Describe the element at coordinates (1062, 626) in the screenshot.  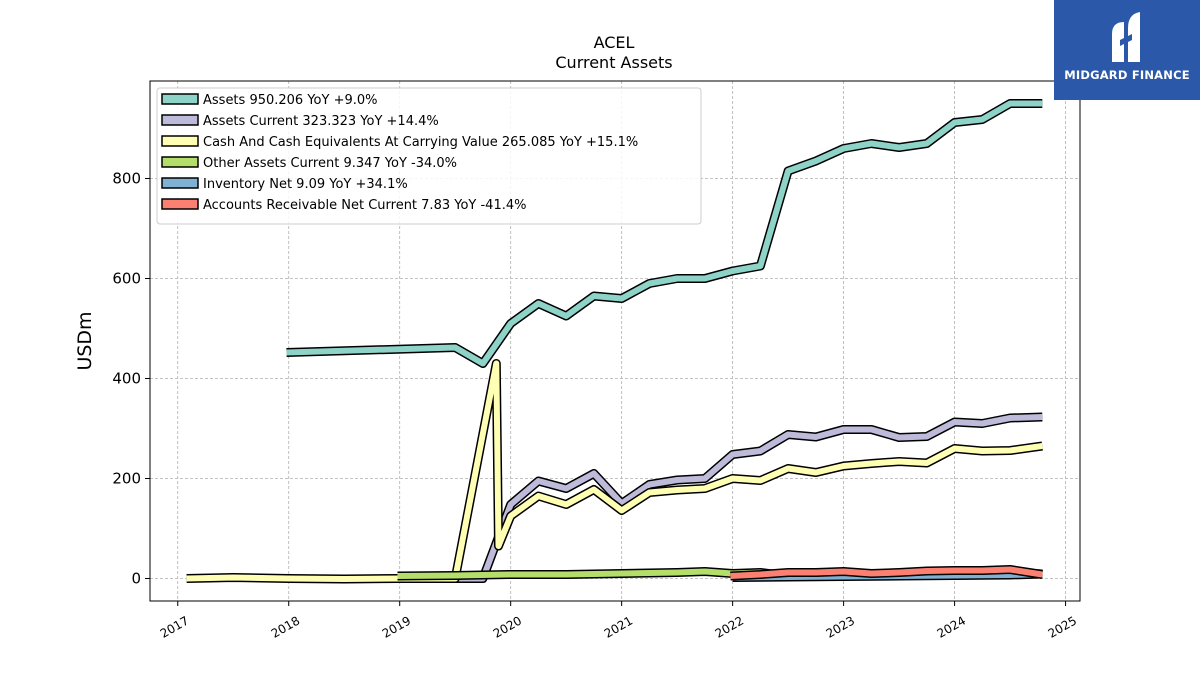
I see `x-tick-label: 2025` at that location.